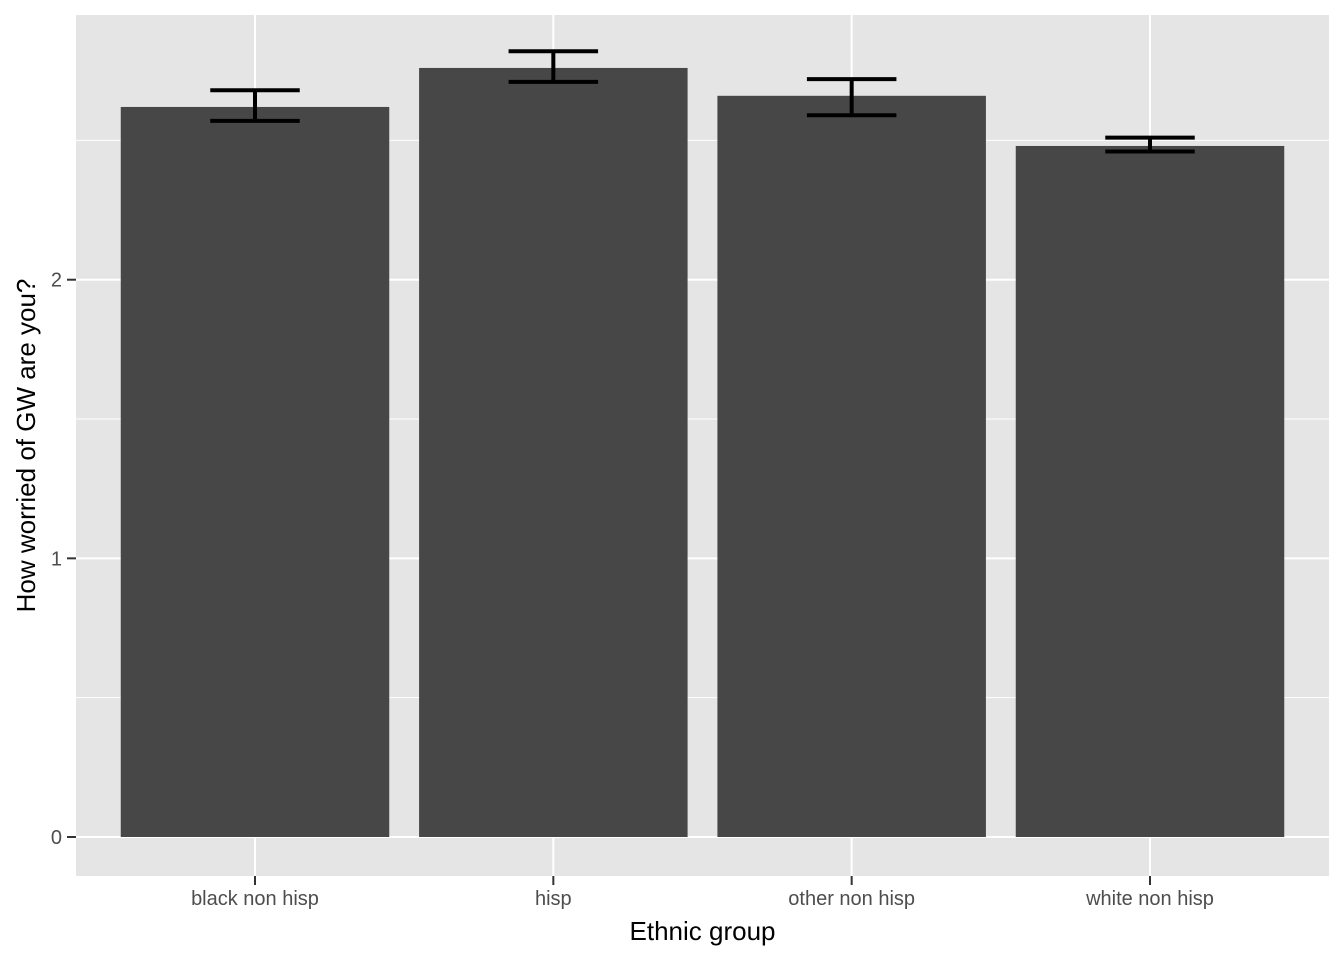  Describe the element at coordinates (56, 281) in the screenshot. I see `y-tick-label: 2` at that location.